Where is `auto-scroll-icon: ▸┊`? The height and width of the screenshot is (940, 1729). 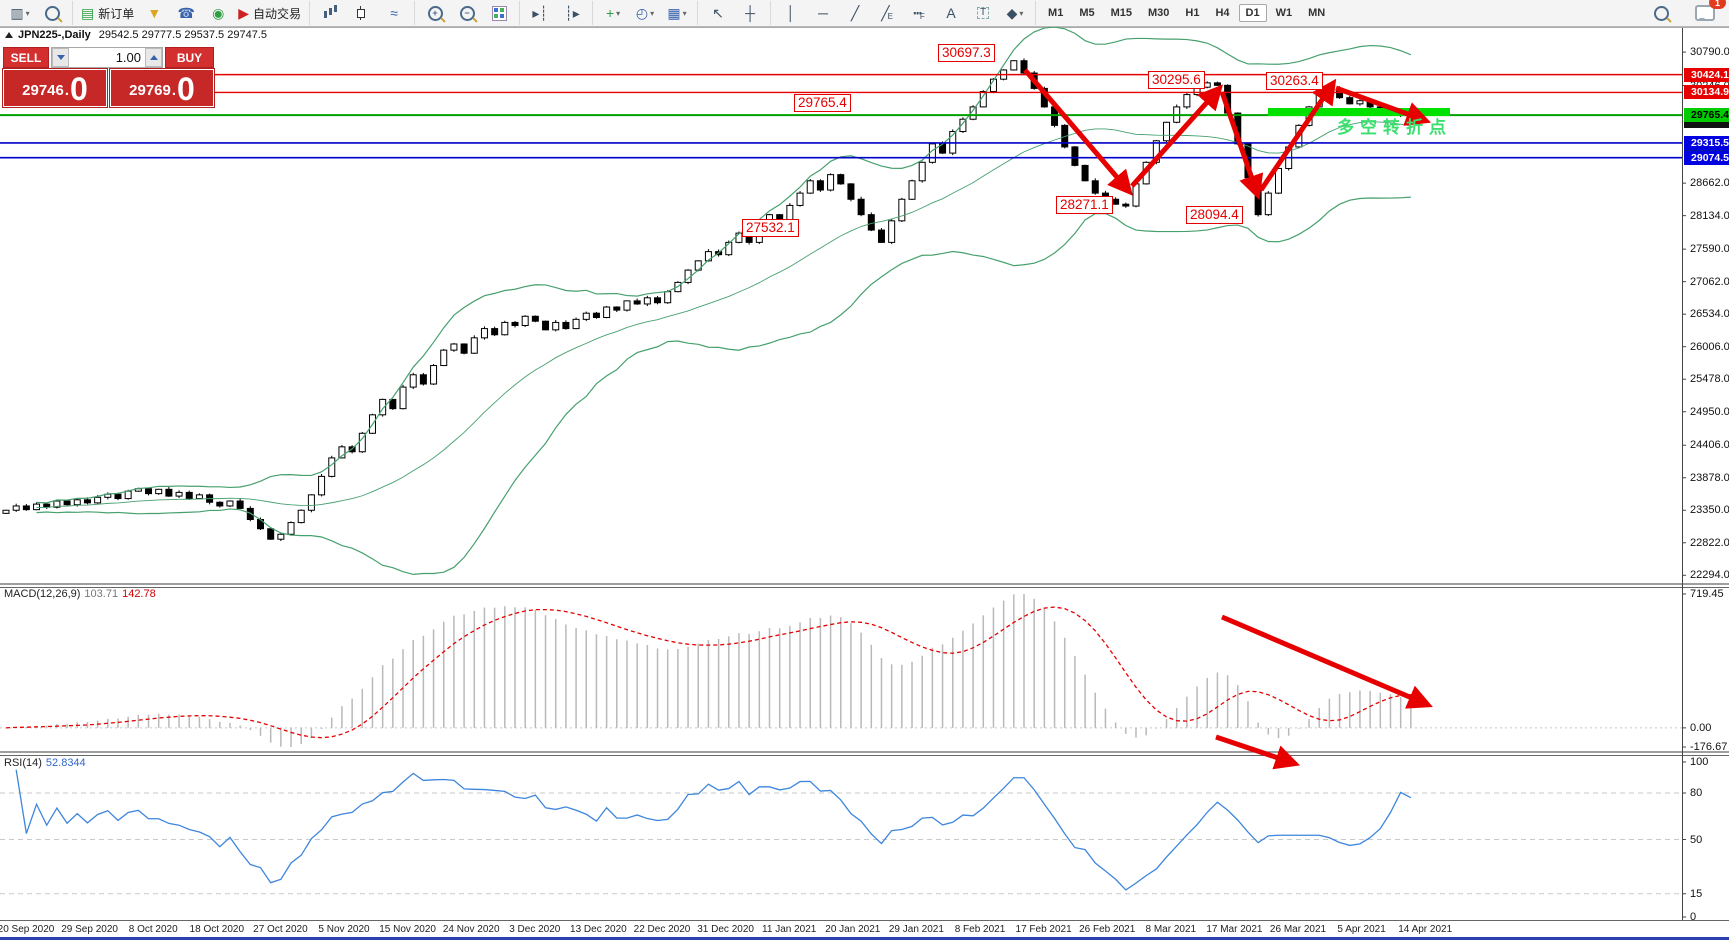 auto-scroll-icon: ▸┊ is located at coordinates (540, 13).